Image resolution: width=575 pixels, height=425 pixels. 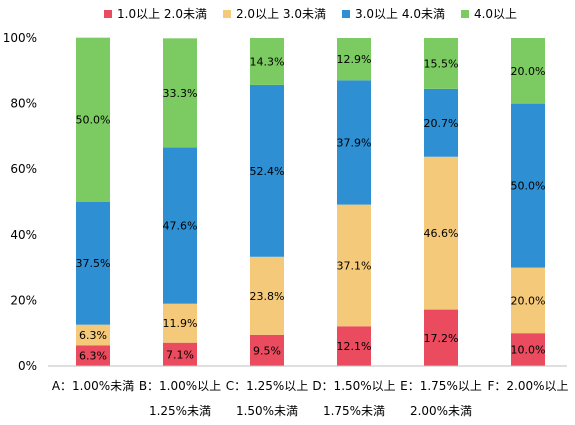 I want to click on data-label: 12.1%, so click(x=354, y=346).